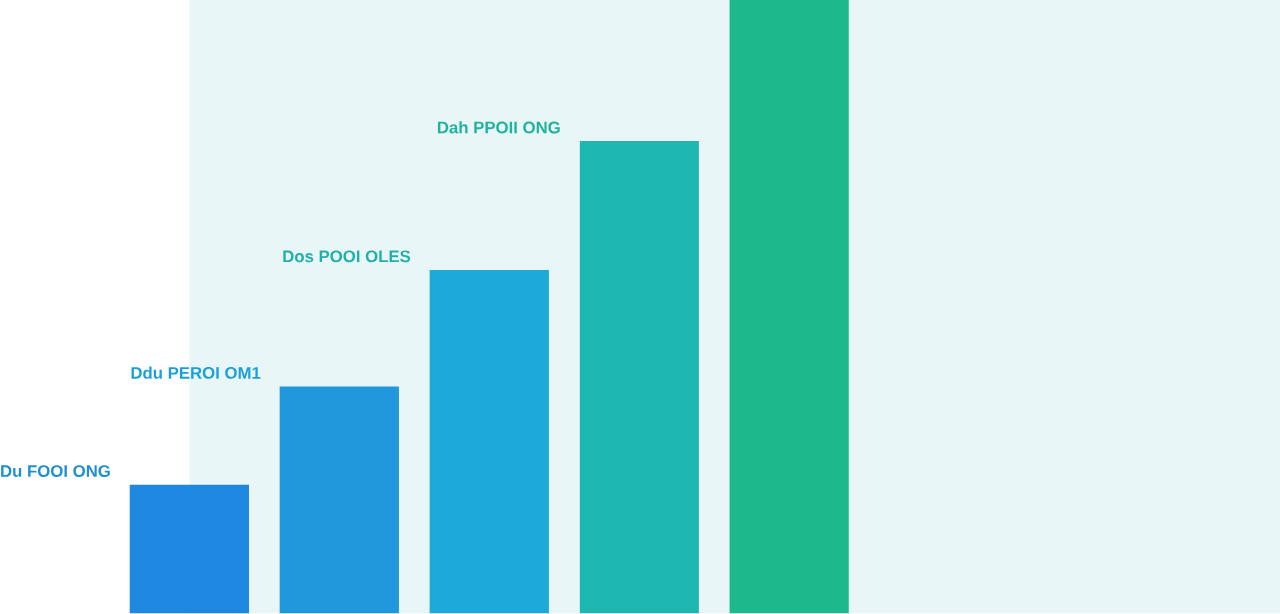 The height and width of the screenshot is (614, 1280). Describe the element at coordinates (196, 373) in the screenshot. I see `annotation: Ddu PEROI OM1` at that location.